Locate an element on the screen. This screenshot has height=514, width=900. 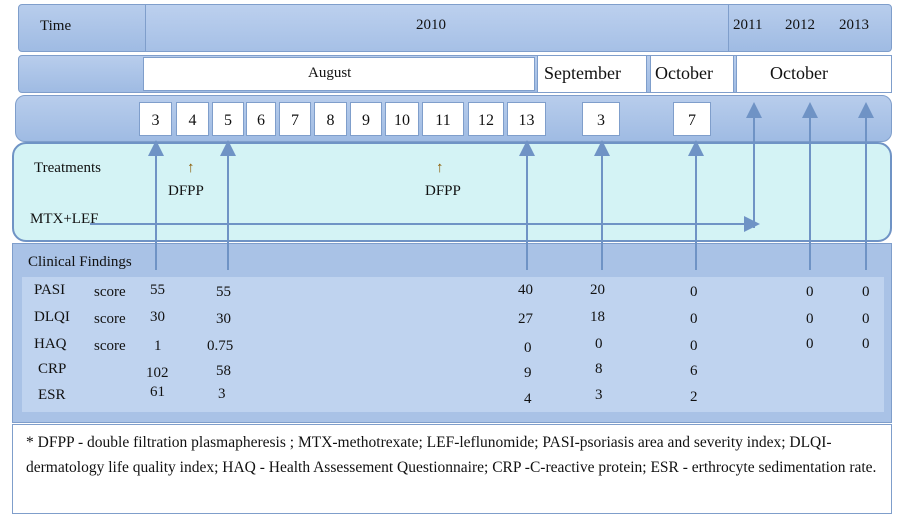
year-2010-cell is located at coordinates (437, 28).